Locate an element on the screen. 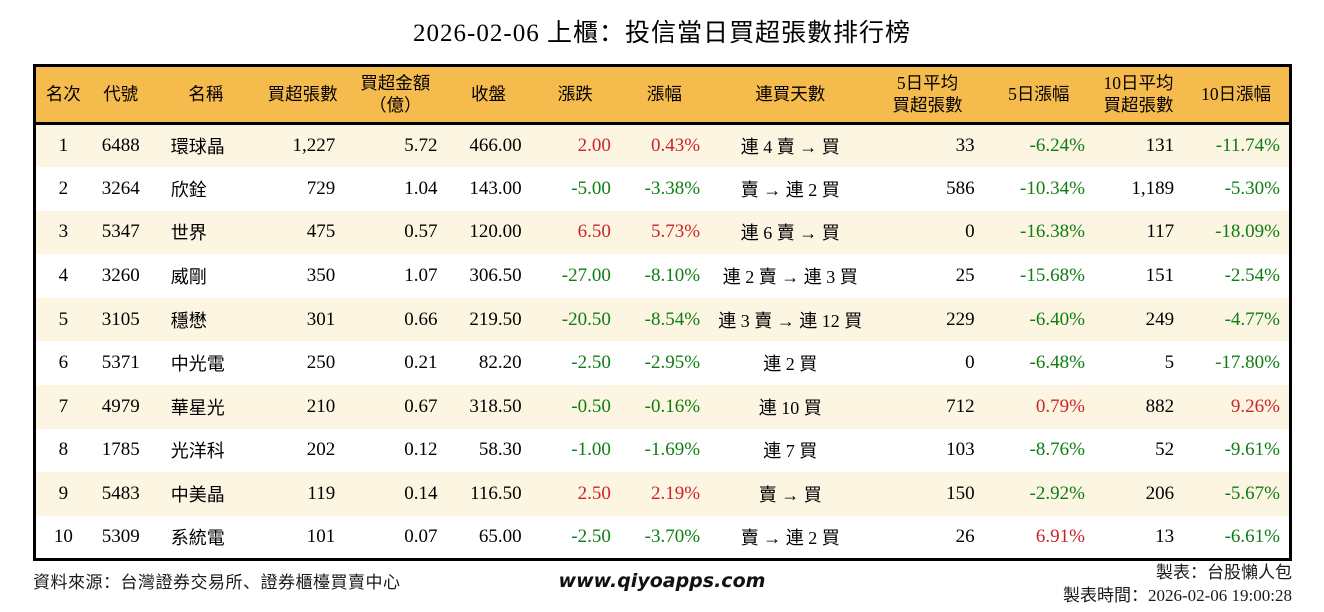 This screenshot has width=1324, height=612. cell-pct10: 9.26% is located at coordinates (1255, 406).